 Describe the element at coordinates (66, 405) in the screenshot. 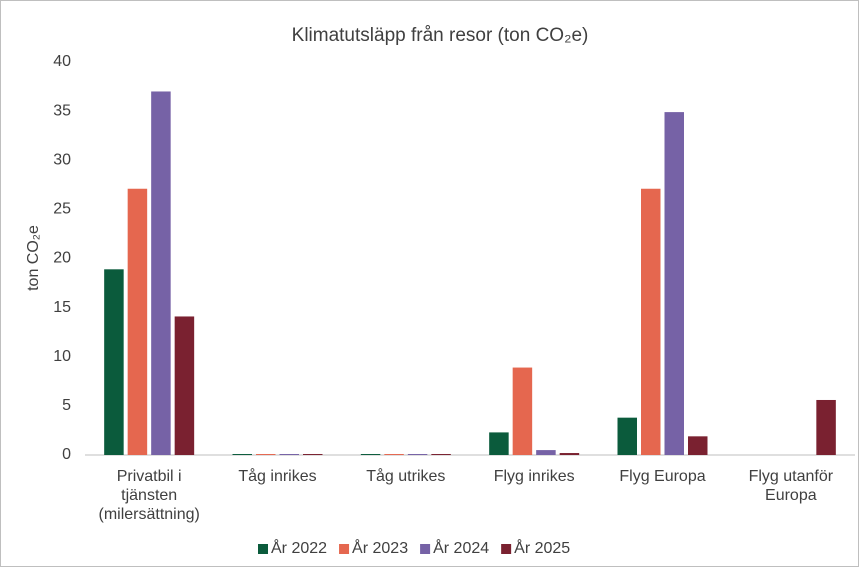

I see `y-tick-label: 5` at that location.